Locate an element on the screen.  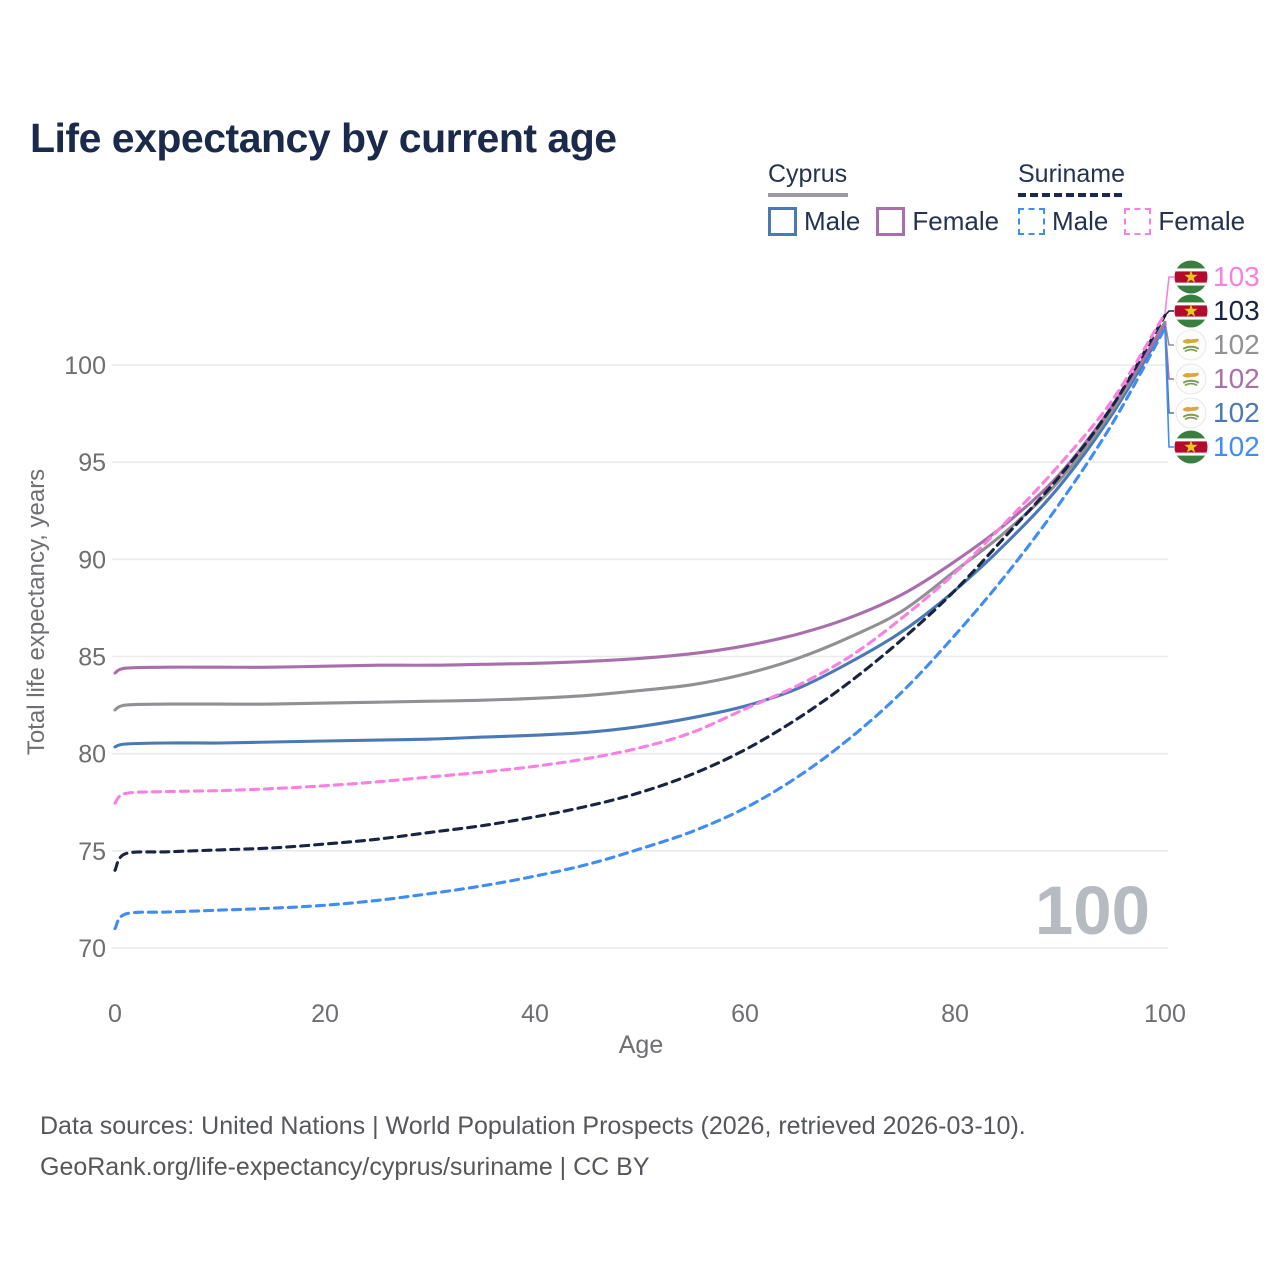
y-tick-label: 85 is located at coordinates (92, 658).